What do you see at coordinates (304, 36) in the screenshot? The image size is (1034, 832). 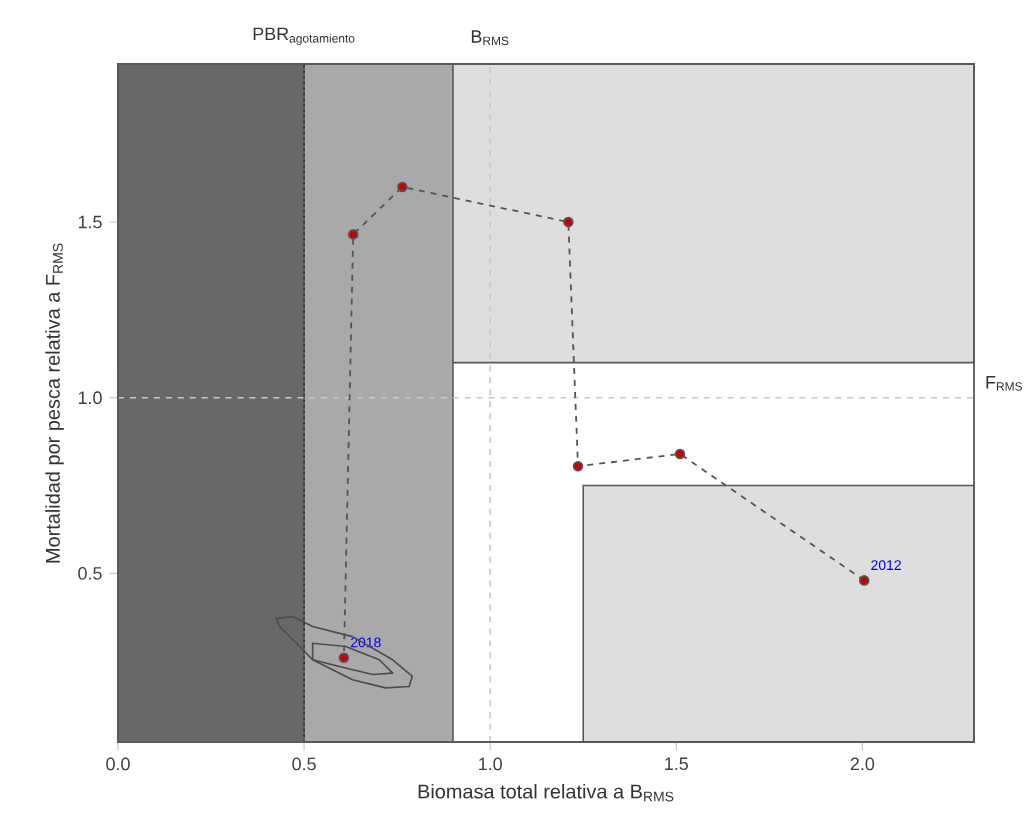 I see `ref-line-label: $\text{PBR}_{\text{agotamiento}}$` at bounding box center [304, 36].